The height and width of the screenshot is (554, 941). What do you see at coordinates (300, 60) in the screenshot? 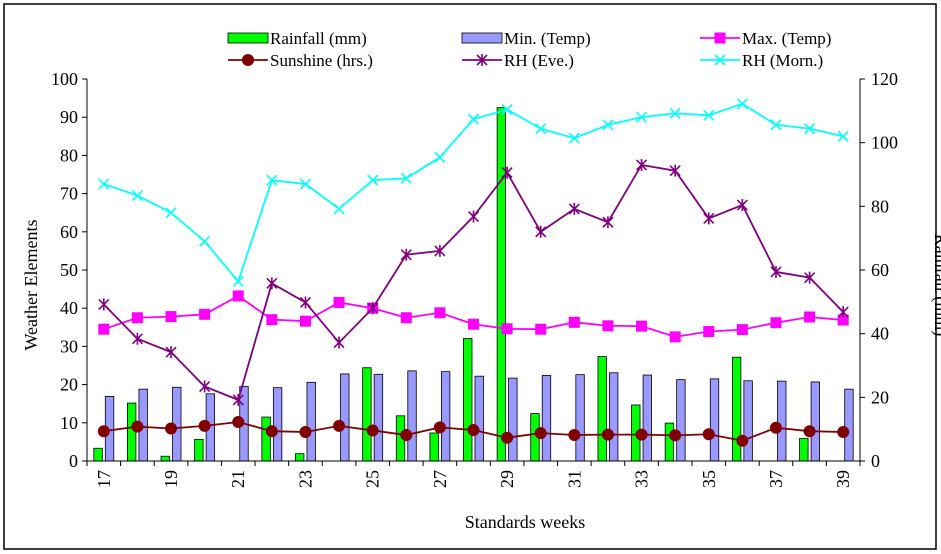
I see `legend-item: Sunshine (hrs.)` at bounding box center [300, 60].